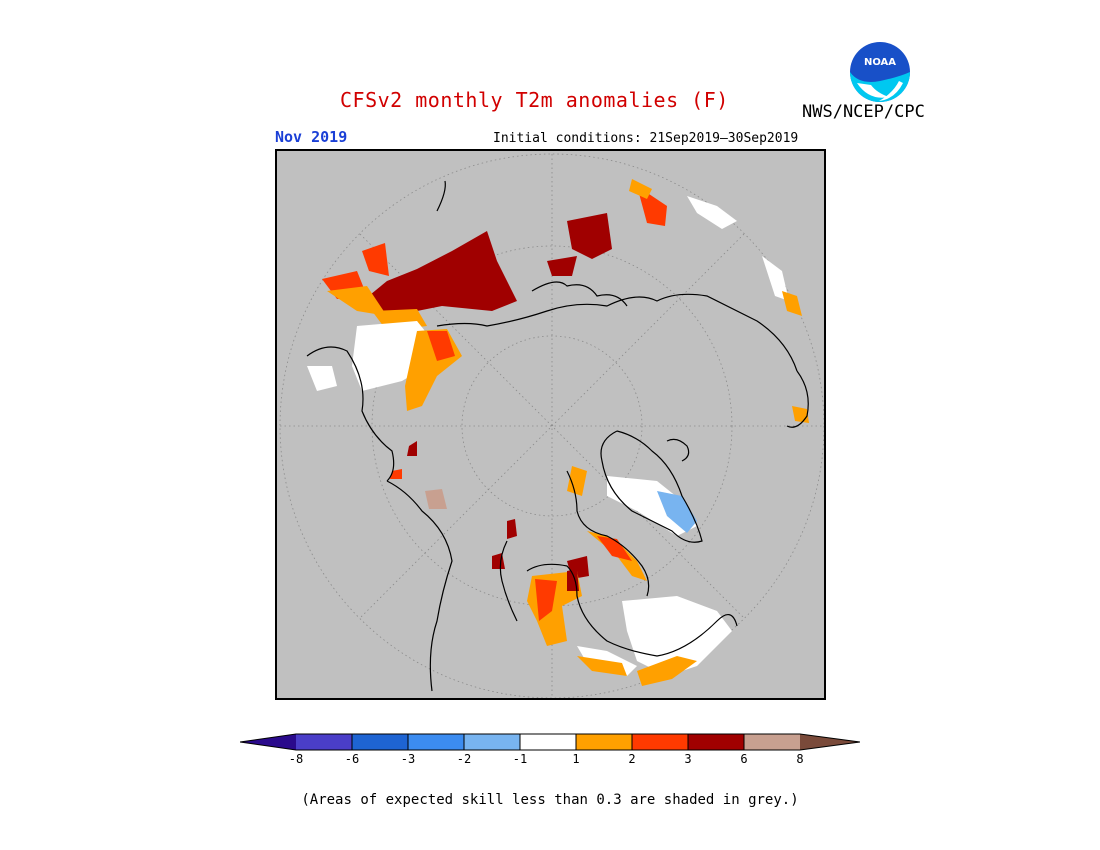  I want to click on legend-label-10: 8, so click(800, 759).